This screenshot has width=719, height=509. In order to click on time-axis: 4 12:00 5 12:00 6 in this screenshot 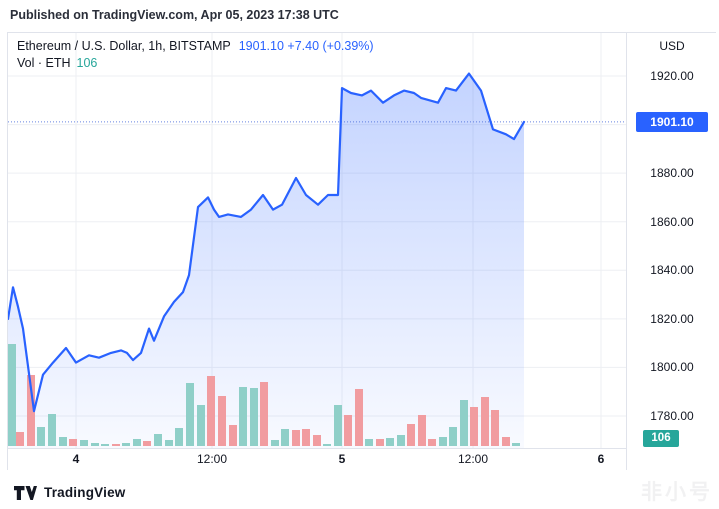, I will do `click(317, 459)`.